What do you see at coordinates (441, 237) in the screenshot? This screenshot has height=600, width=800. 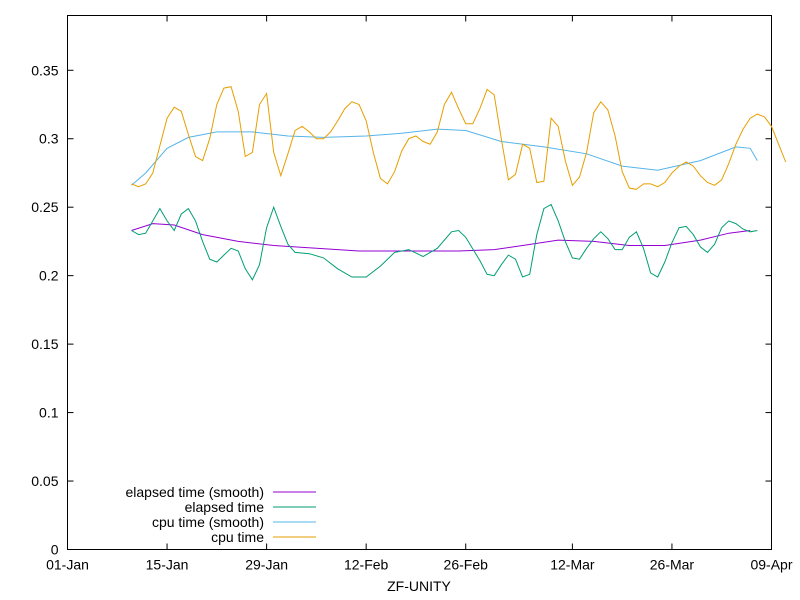 I see `series-line-elapsed-time-smooth` at bounding box center [441, 237].